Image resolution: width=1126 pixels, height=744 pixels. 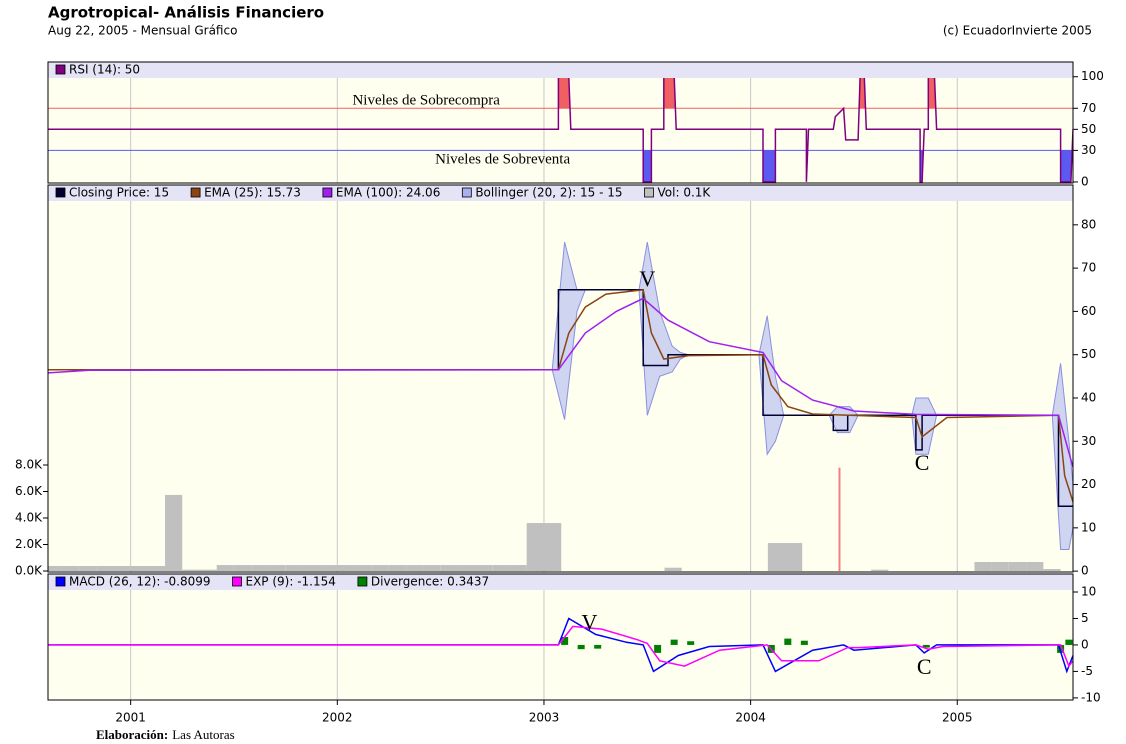 I want to click on y-tick-label: 100, so click(x=1092, y=76).